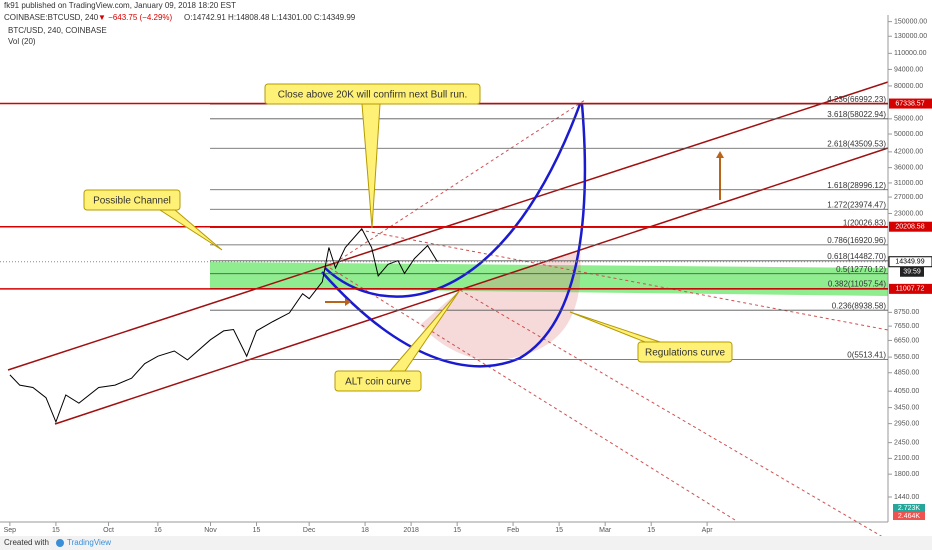 The width and height of the screenshot is (932, 550). I want to click on y-tick-label: 1440.00, so click(906, 497).